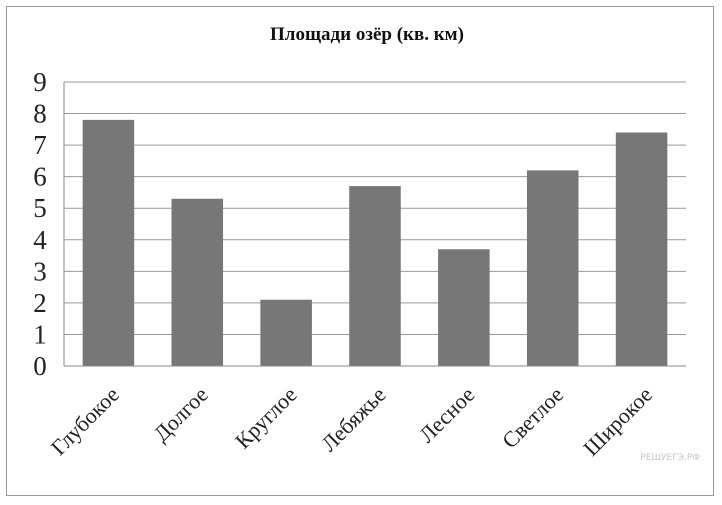  I want to click on x-tick-label: Глубокое, so click(85, 421).